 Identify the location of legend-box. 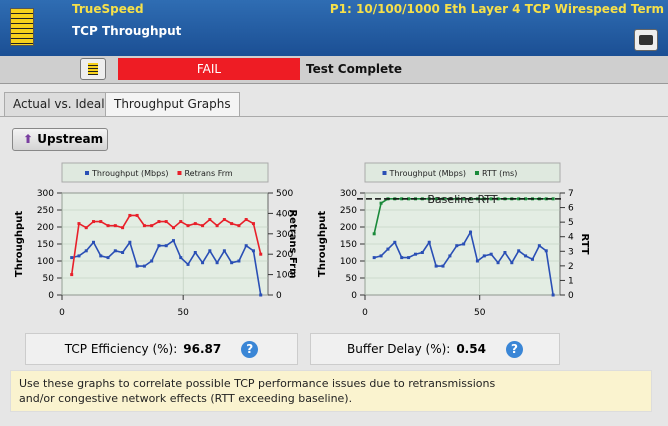
(462, 172).